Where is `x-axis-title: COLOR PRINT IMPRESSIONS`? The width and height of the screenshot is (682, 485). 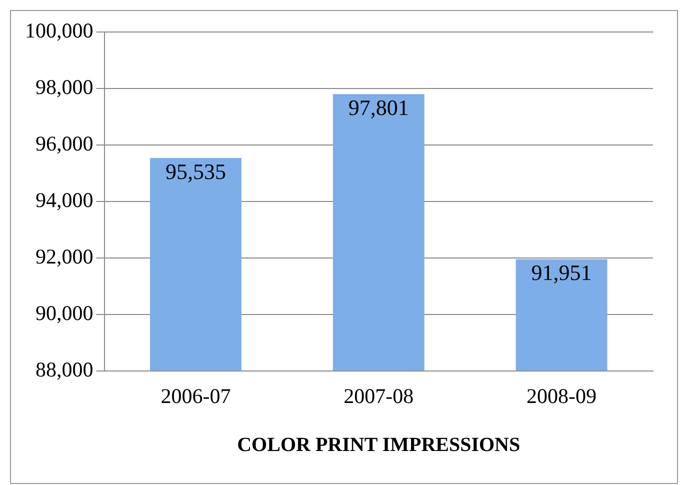 x-axis-title: COLOR PRINT IMPRESSIONS is located at coordinates (378, 445).